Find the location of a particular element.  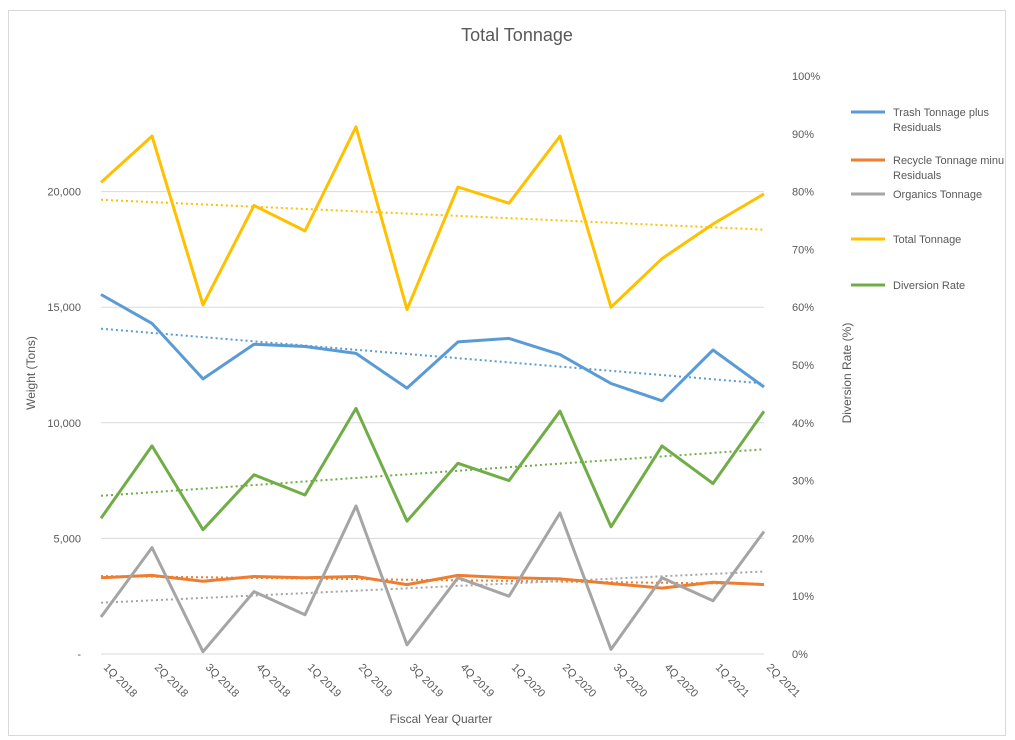

x-tick-label: 3Q 2020 is located at coordinates (630, 681).